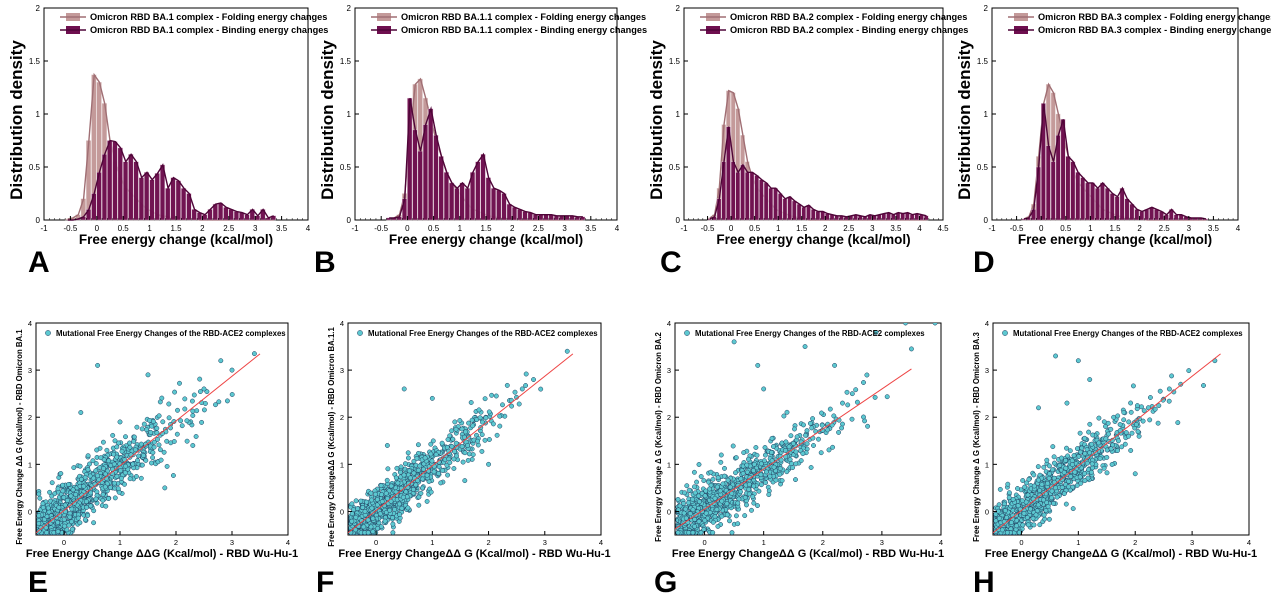 The width and height of the screenshot is (1271, 601). Describe the element at coordinates (755, 228) in the screenshot. I see `x-tick-label: 0.5` at that location.